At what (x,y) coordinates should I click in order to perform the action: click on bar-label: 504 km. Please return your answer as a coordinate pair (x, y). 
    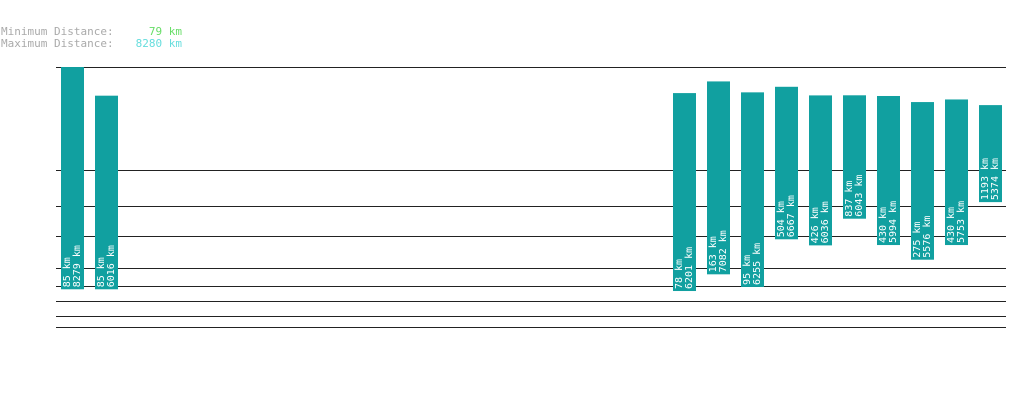
    Looking at the image, I should click on (781, 219).